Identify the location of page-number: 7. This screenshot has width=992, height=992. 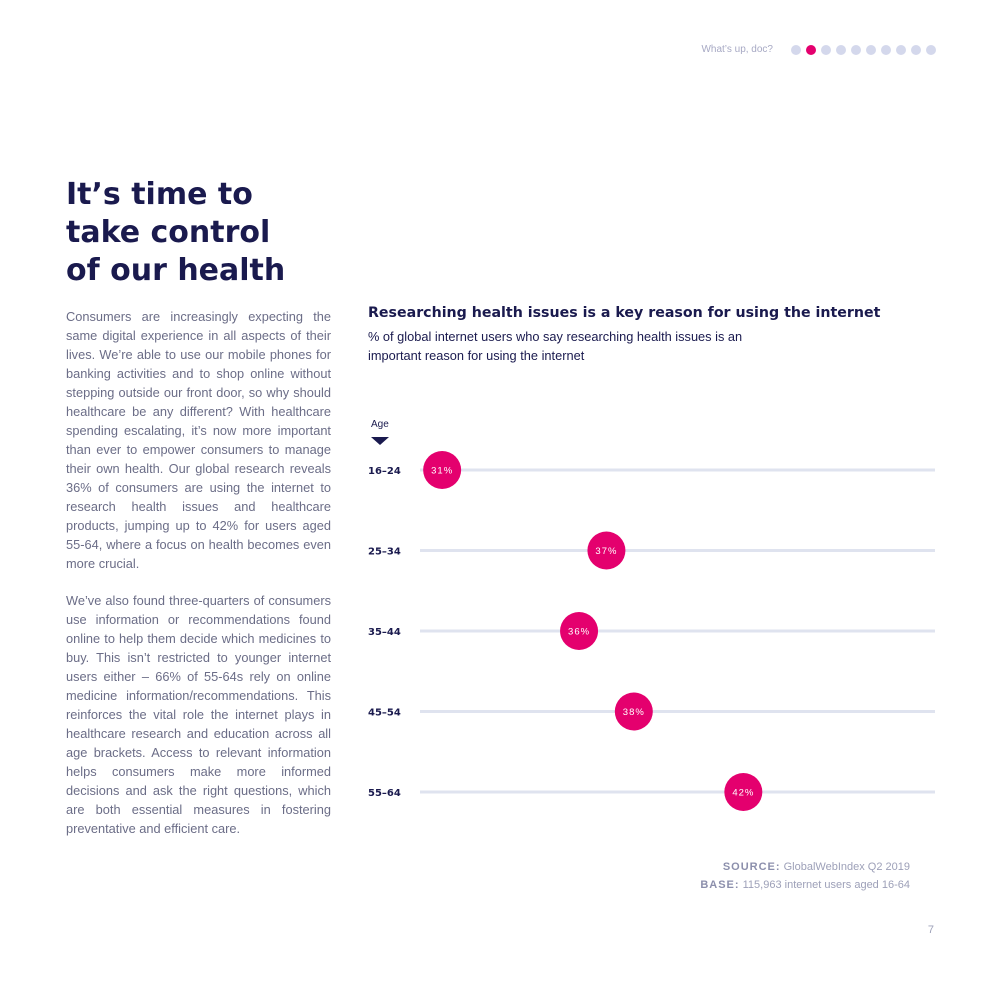
(930, 930).